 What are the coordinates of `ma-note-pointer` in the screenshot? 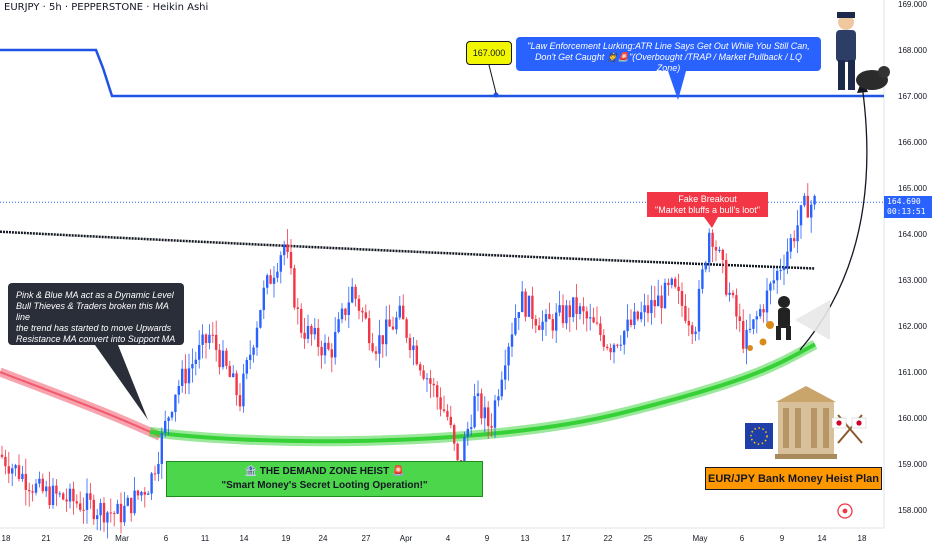 It's located at (121, 382).